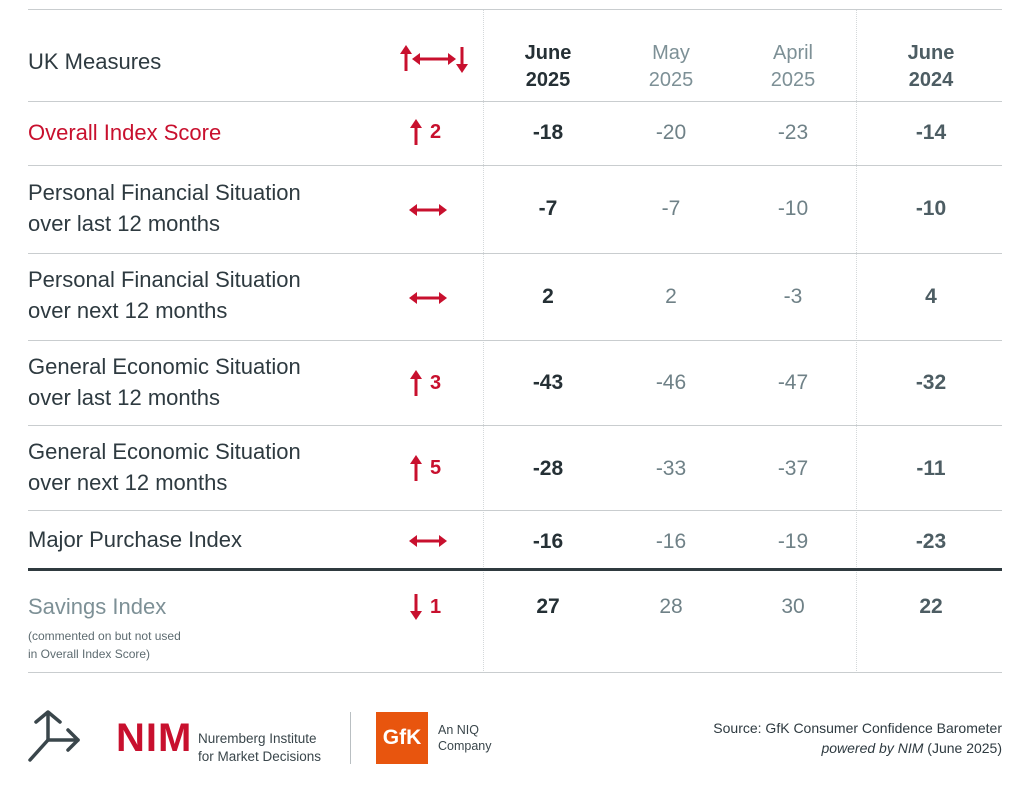 The width and height of the screenshot is (1024, 798). What do you see at coordinates (548, 132) in the screenshot?
I see `value-june-2025: -18` at bounding box center [548, 132].